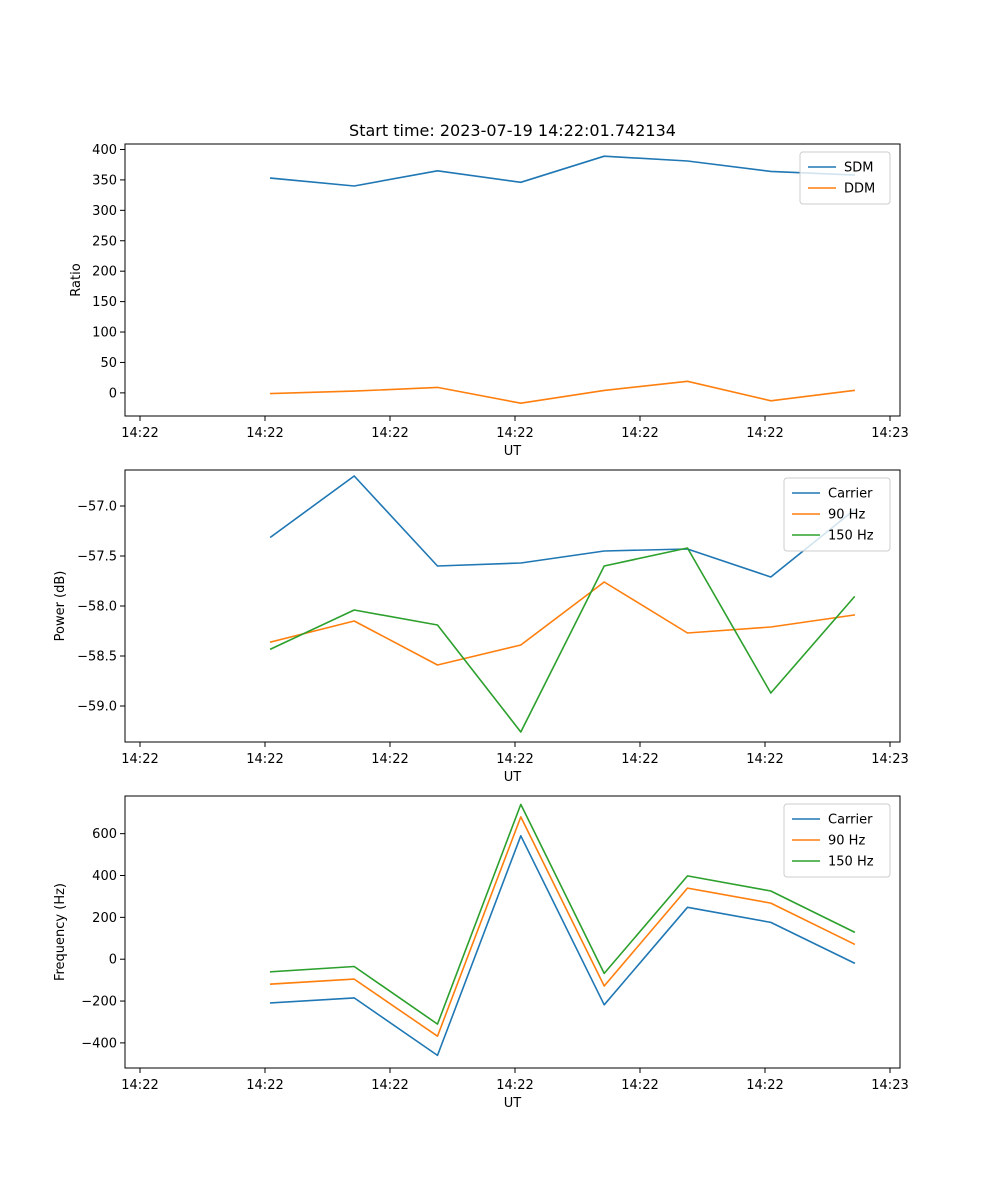 The width and height of the screenshot is (1000, 1200). What do you see at coordinates (97, 607) in the screenshot?
I see `y-tick-label: −58.0` at bounding box center [97, 607].